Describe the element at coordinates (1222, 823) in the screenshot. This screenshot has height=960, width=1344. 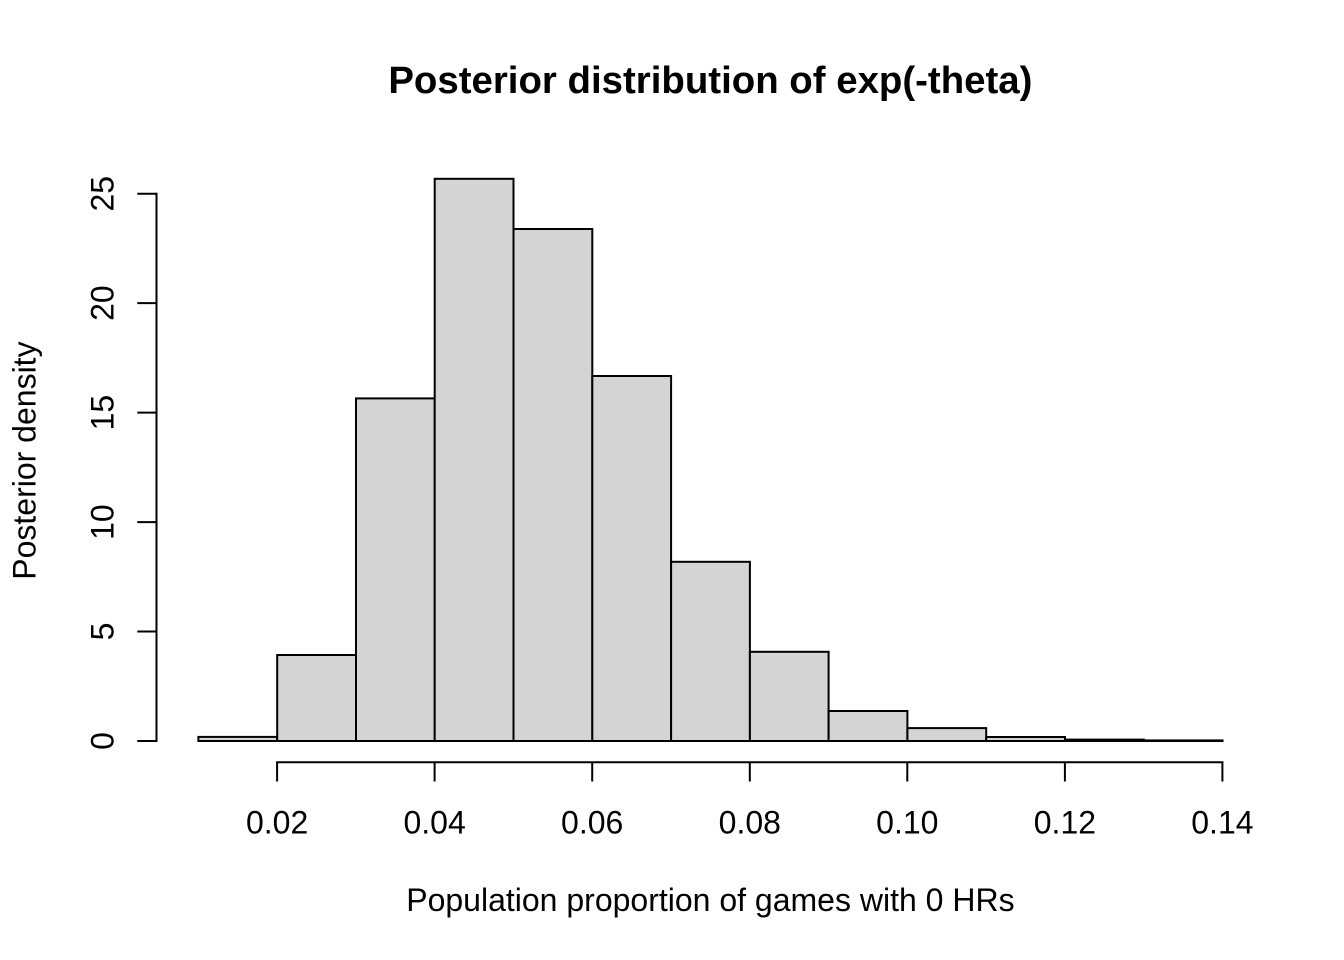
I see `svg-text: 0.14` at that location.